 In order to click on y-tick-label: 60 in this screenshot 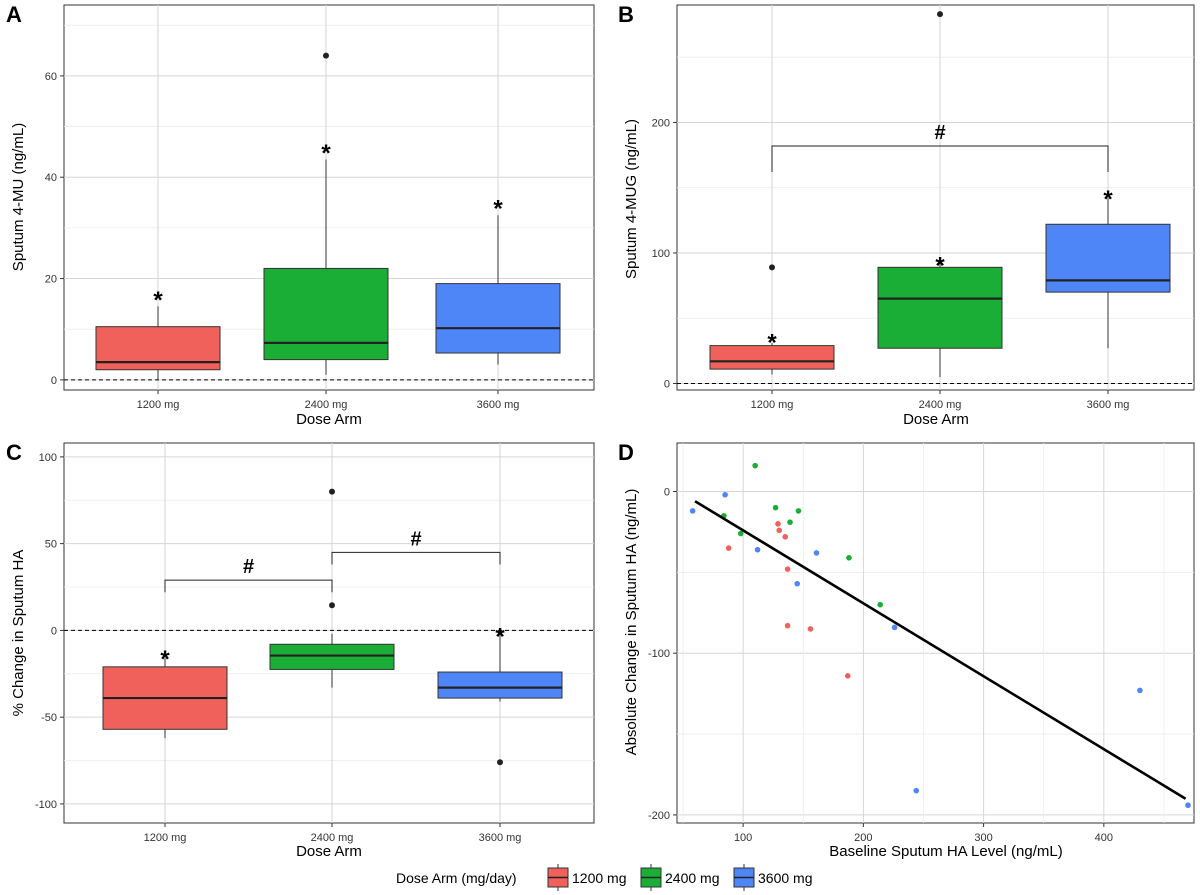, I will do `click(51, 77)`.